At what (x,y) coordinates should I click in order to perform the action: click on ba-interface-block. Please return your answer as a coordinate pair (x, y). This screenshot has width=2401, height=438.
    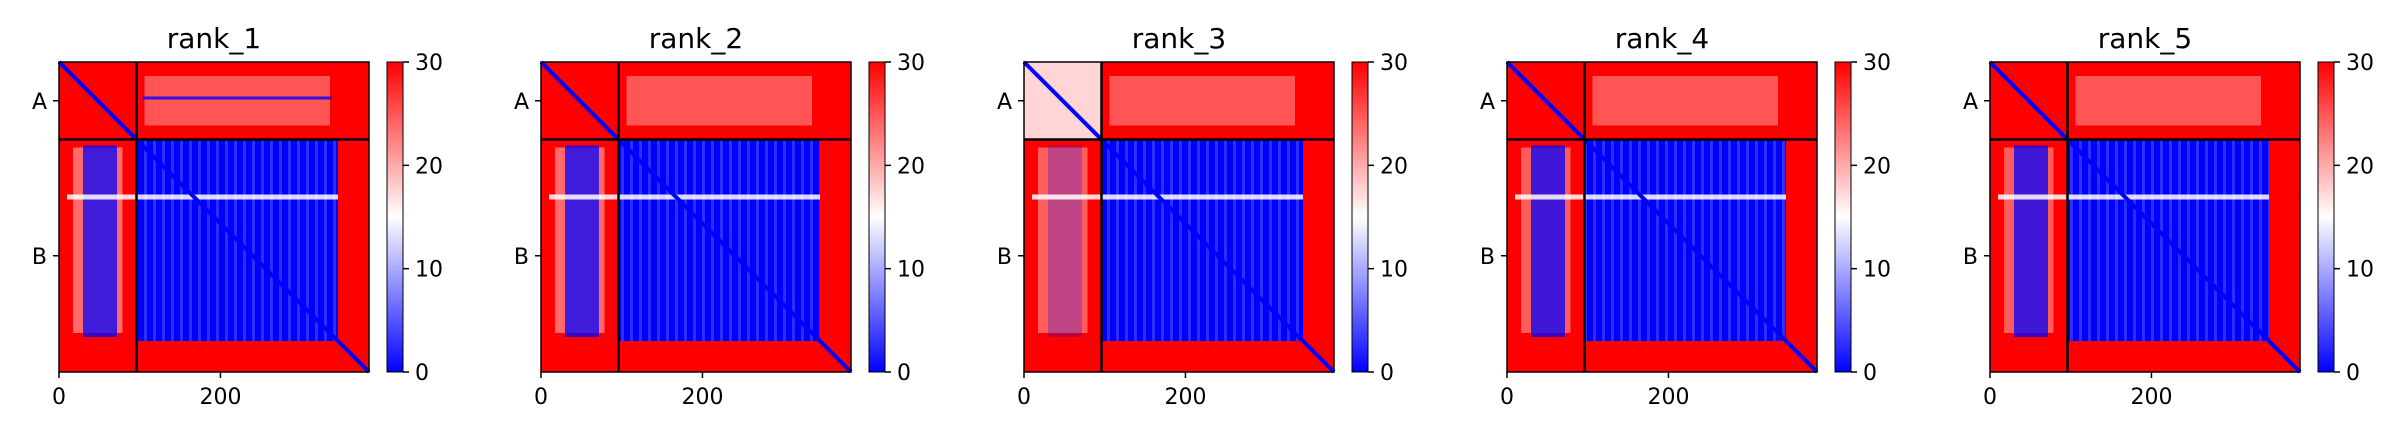
    Looking at the image, I should click on (1063, 240).